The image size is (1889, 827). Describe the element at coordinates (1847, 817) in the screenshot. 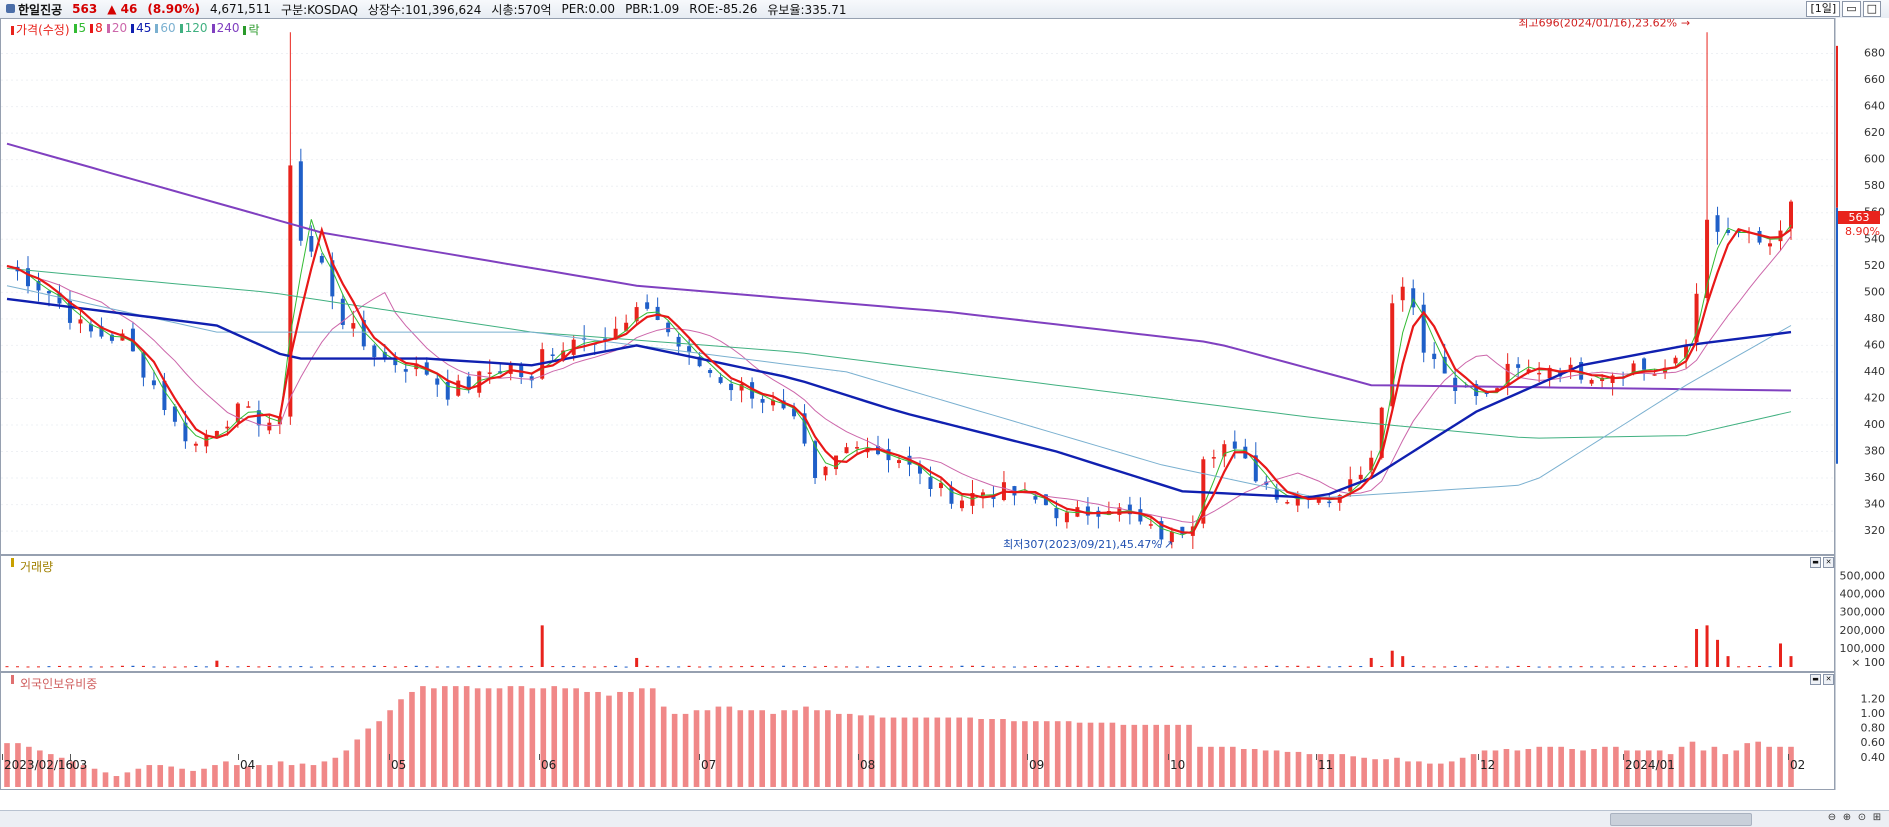

I see `zoom-in-icon: ⊕` at that location.